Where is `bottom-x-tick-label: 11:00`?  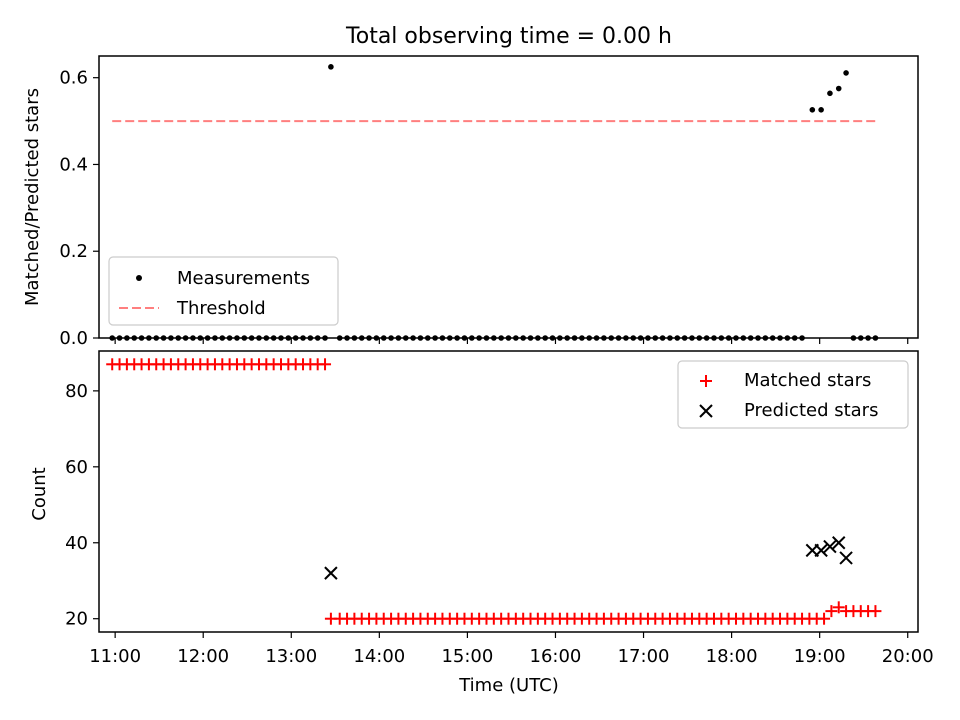 bottom-x-tick-label: 11:00 is located at coordinates (115, 656).